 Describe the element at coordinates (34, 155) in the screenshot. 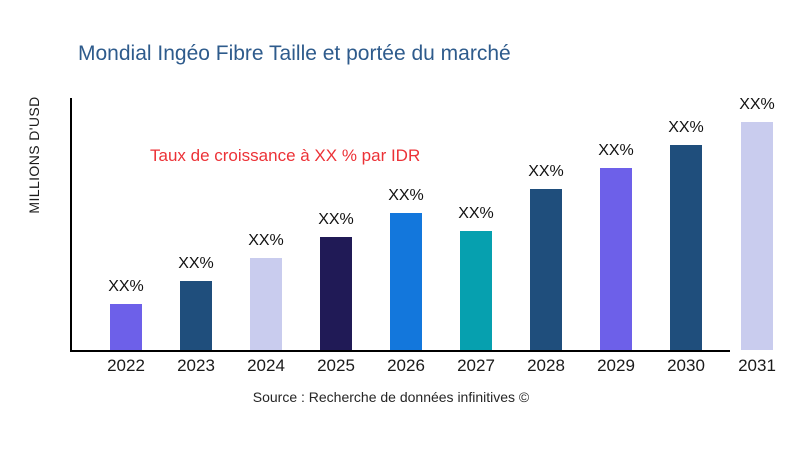

I see `y-axis-label: MILLIONS D'USD` at that location.